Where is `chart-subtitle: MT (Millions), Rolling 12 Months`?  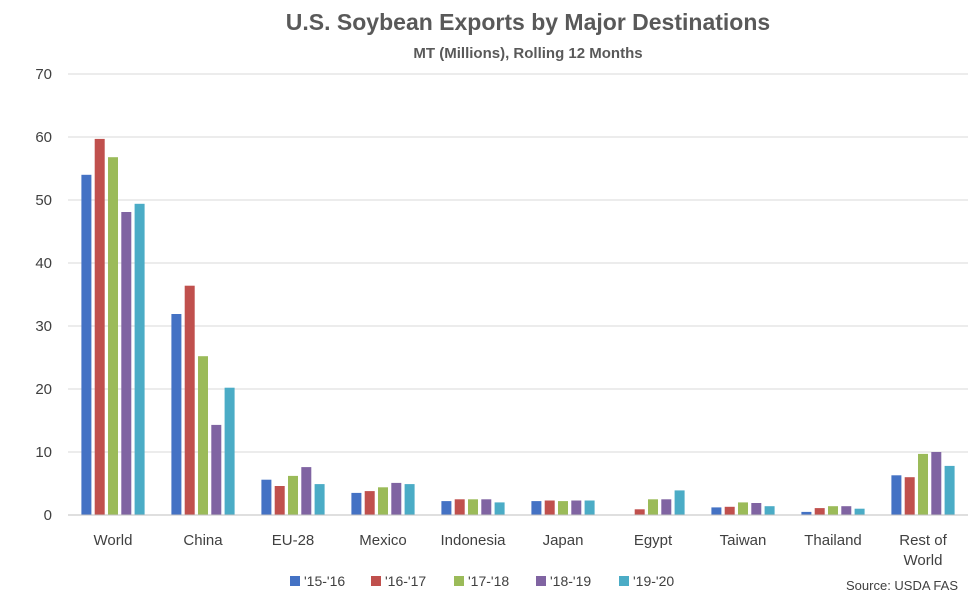
chart-subtitle: MT (Millions), Rolling 12 Months is located at coordinates (527, 53).